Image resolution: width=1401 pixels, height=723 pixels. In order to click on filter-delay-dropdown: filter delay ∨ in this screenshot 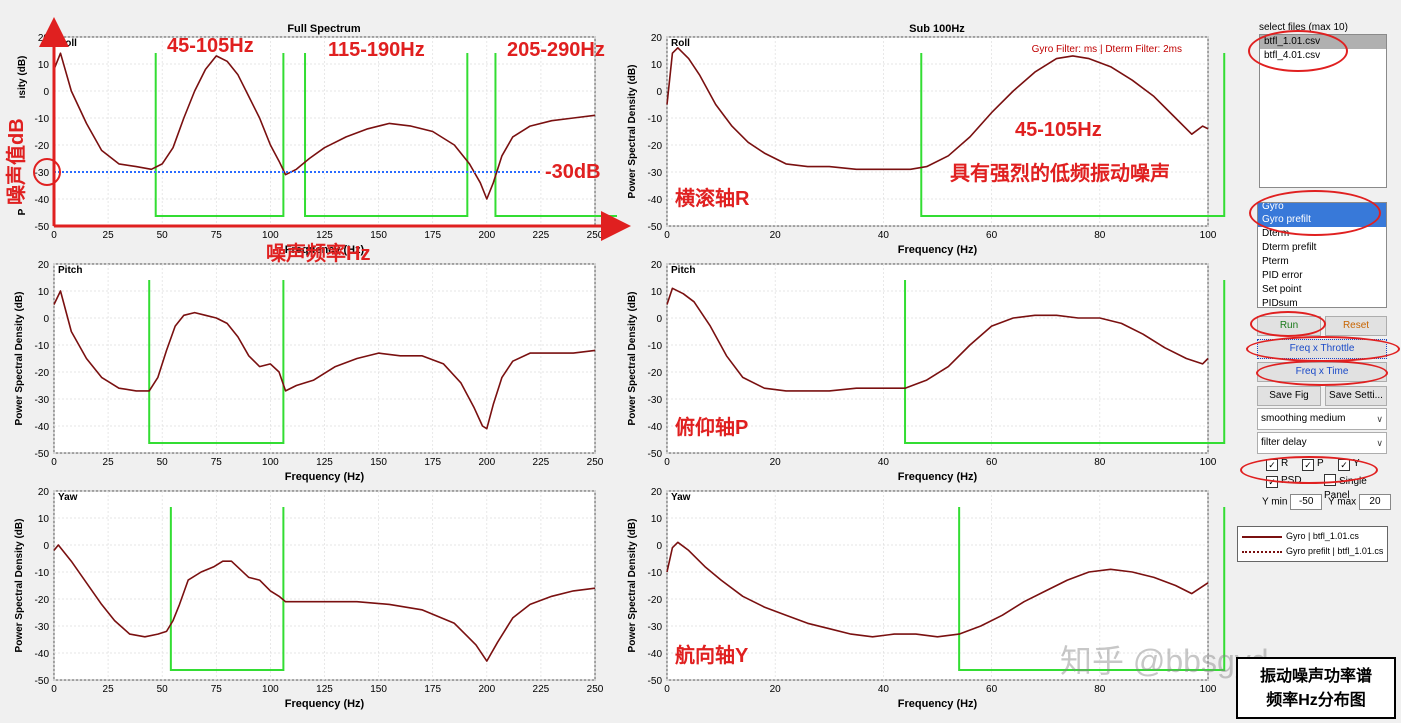, I will do `click(1322, 443)`.